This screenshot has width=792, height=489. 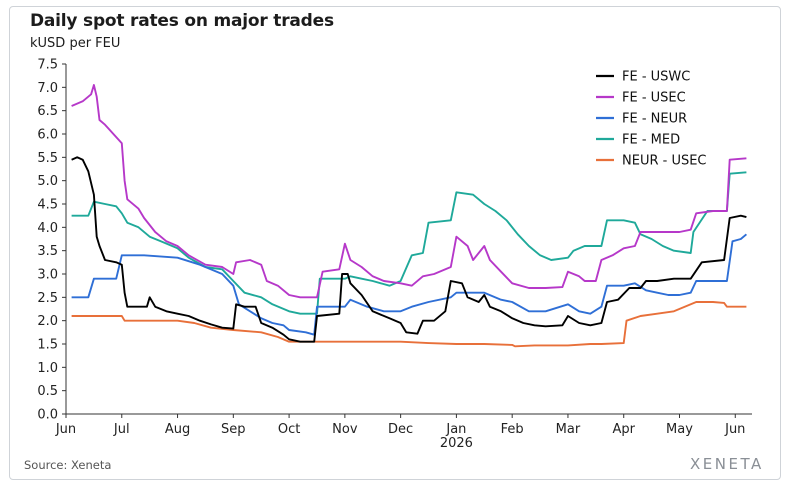 What do you see at coordinates (623, 429) in the screenshot?
I see `x-tick-label: Apr` at bounding box center [623, 429].